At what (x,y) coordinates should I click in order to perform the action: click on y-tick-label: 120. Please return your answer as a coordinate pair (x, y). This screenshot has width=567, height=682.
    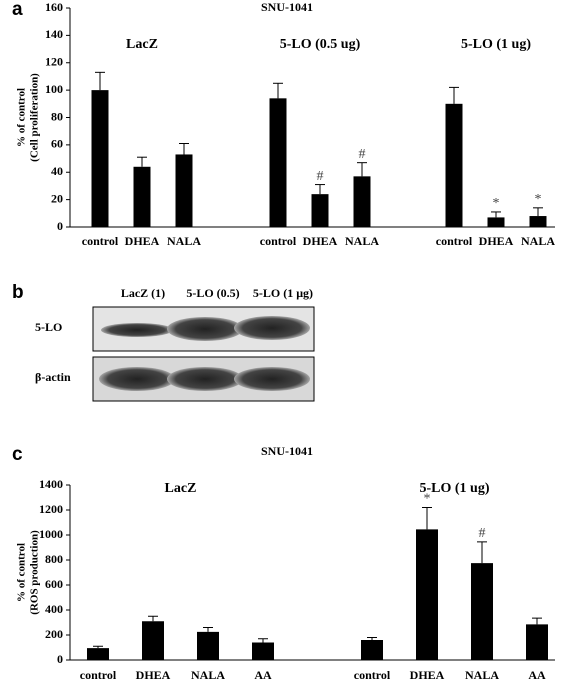
    Looking at the image, I should click on (54, 62).